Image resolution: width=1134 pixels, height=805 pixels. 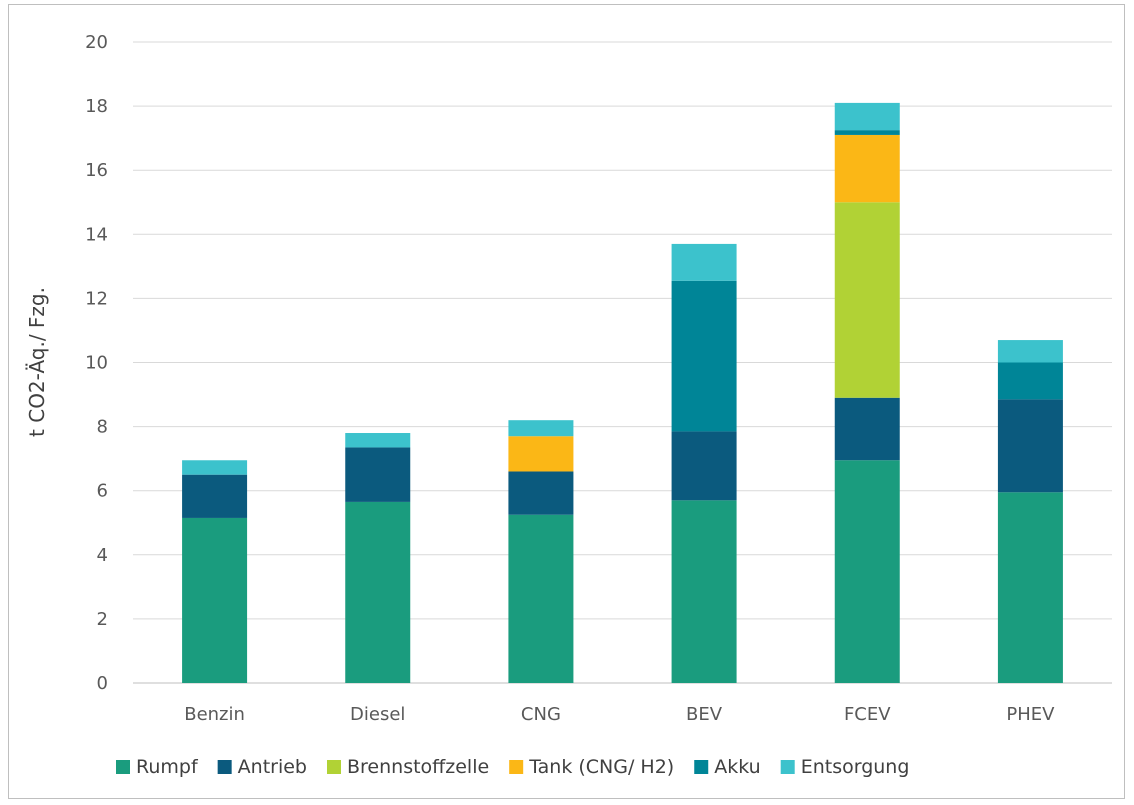 What do you see at coordinates (167, 767) in the screenshot?
I see `legend-label-rumpf: Rumpf` at bounding box center [167, 767].